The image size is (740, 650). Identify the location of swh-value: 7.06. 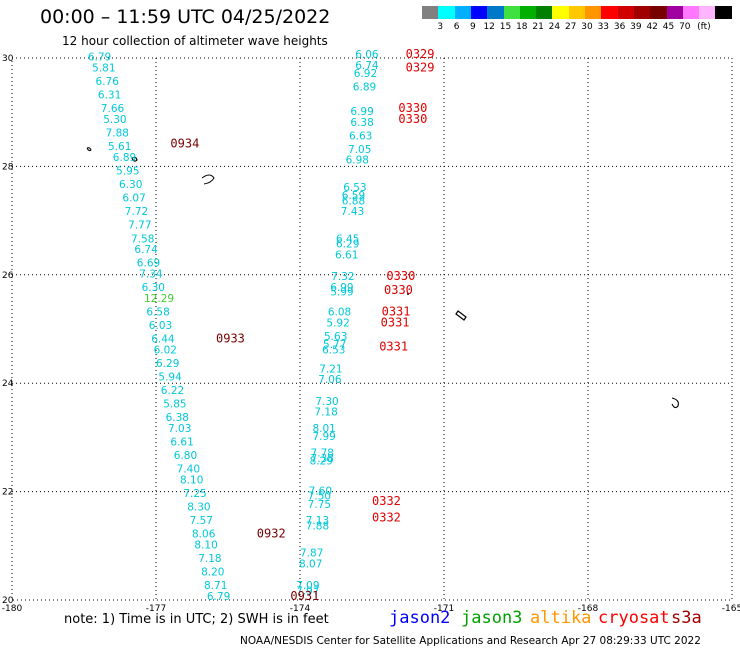
(330, 380).